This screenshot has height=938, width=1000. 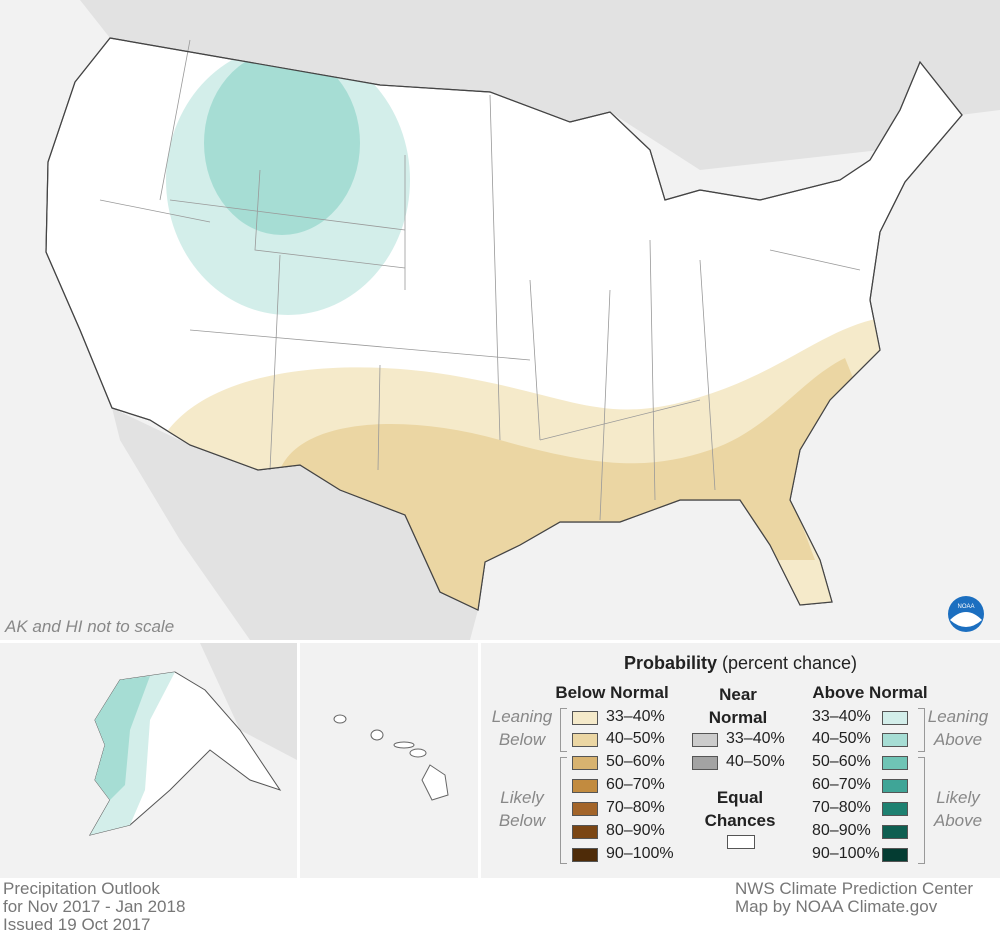 I want to click on column-heading: Near Normal, so click(x=738, y=706).